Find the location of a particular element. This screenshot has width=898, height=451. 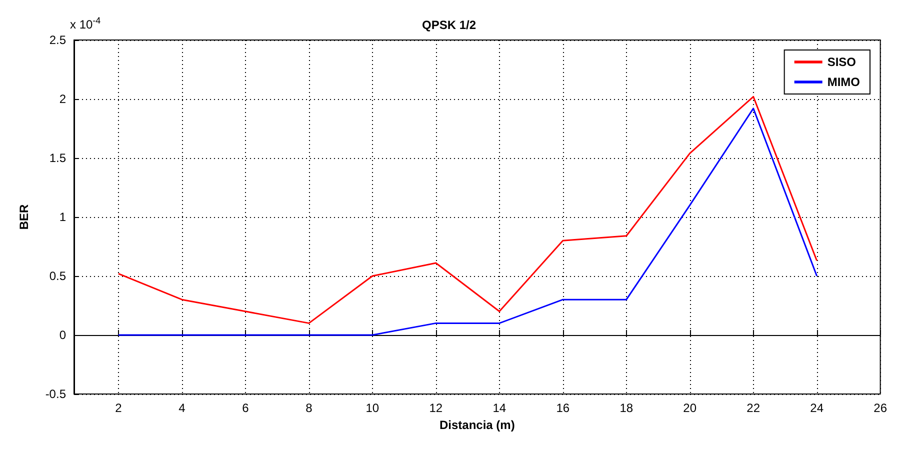

x-tick-label: 6 is located at coordinates (246, 408).